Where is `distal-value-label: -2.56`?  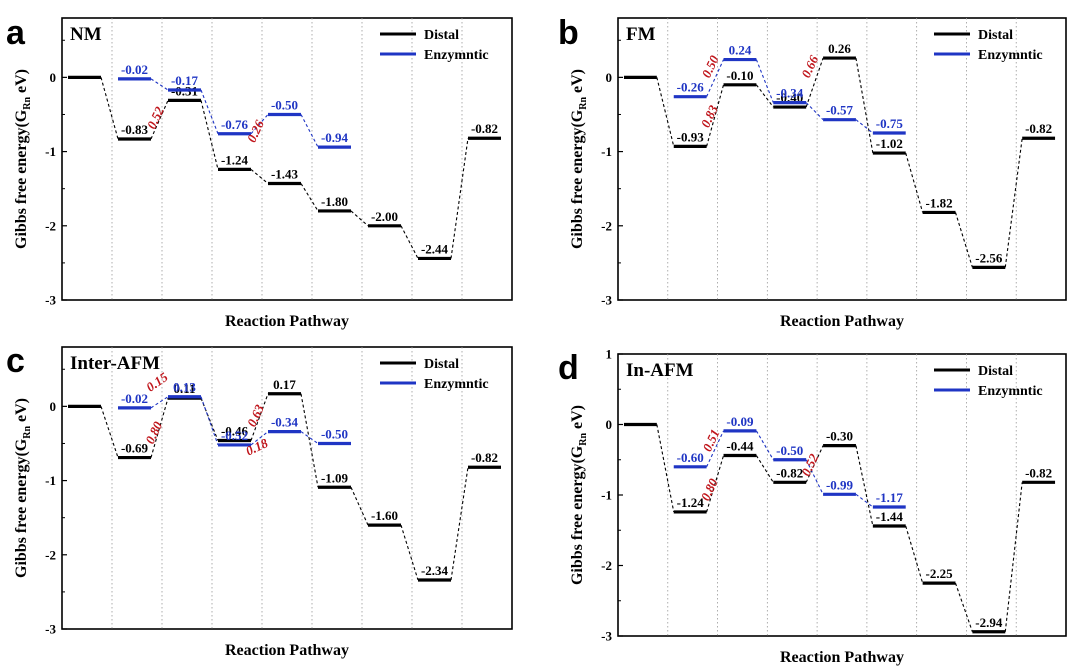 distal-value-label: -2.56 is located at coordinates (989, 257).